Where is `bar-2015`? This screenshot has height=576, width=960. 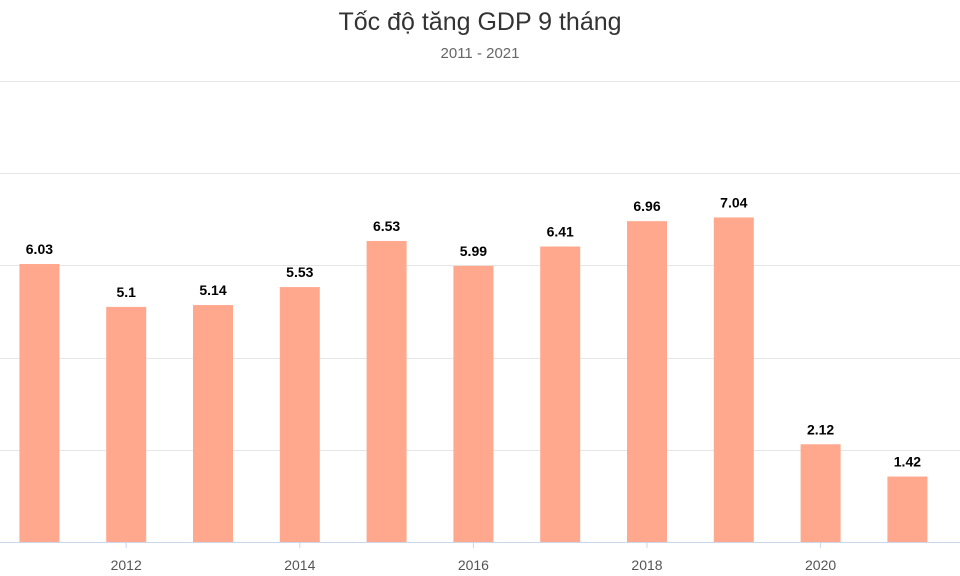
bar-2015 is located at coordinates (386, 391).